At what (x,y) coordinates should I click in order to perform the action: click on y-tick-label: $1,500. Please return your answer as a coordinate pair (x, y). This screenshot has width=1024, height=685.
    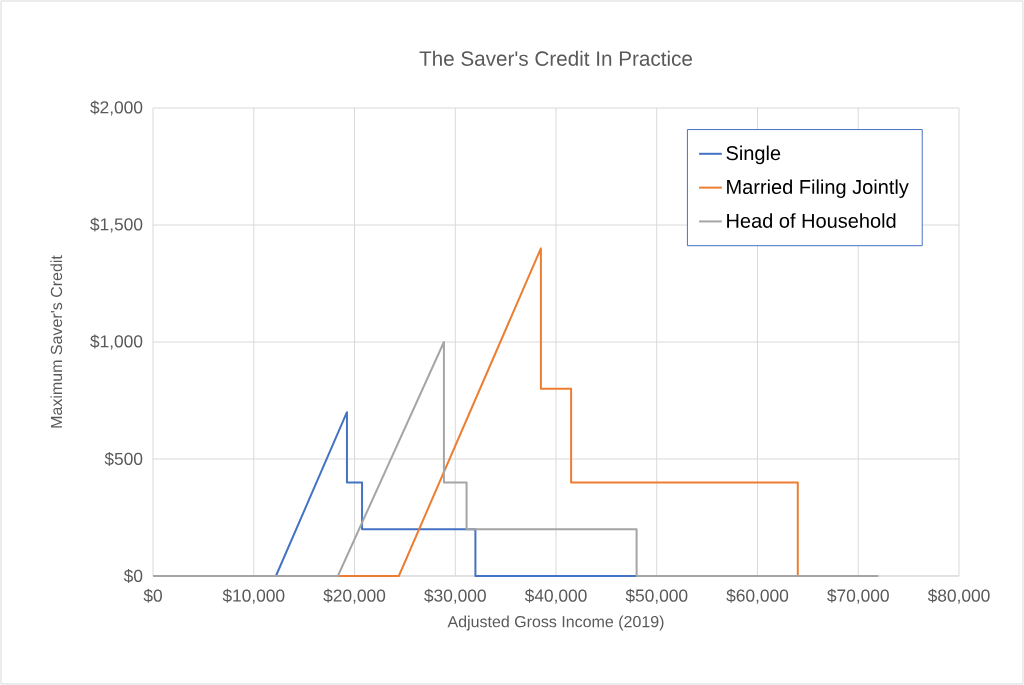
    Looking at the image, I should click on (116, 225).